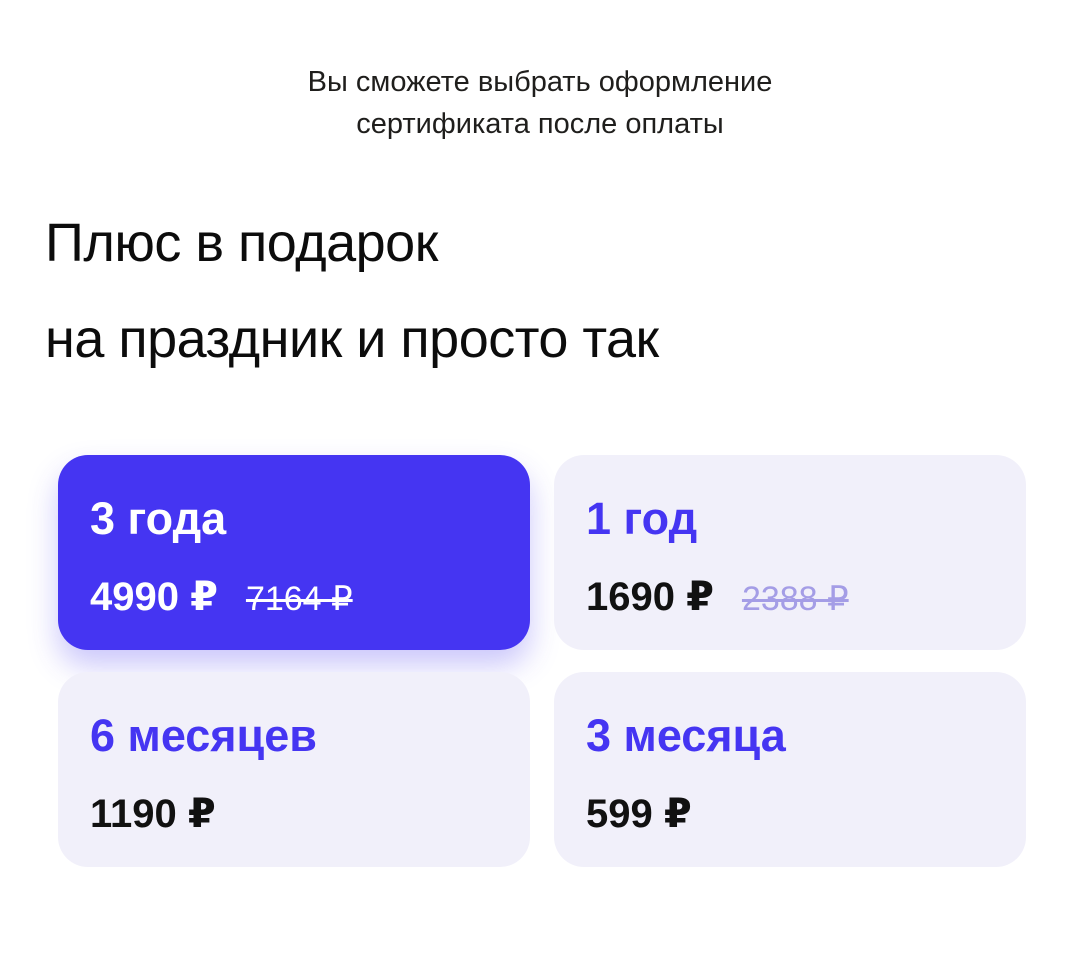 The image size is (1080, 962). Describe the element at coordinates (154, 597) in the screenshot. I see `plan-price: 4990 ₽` at that location.